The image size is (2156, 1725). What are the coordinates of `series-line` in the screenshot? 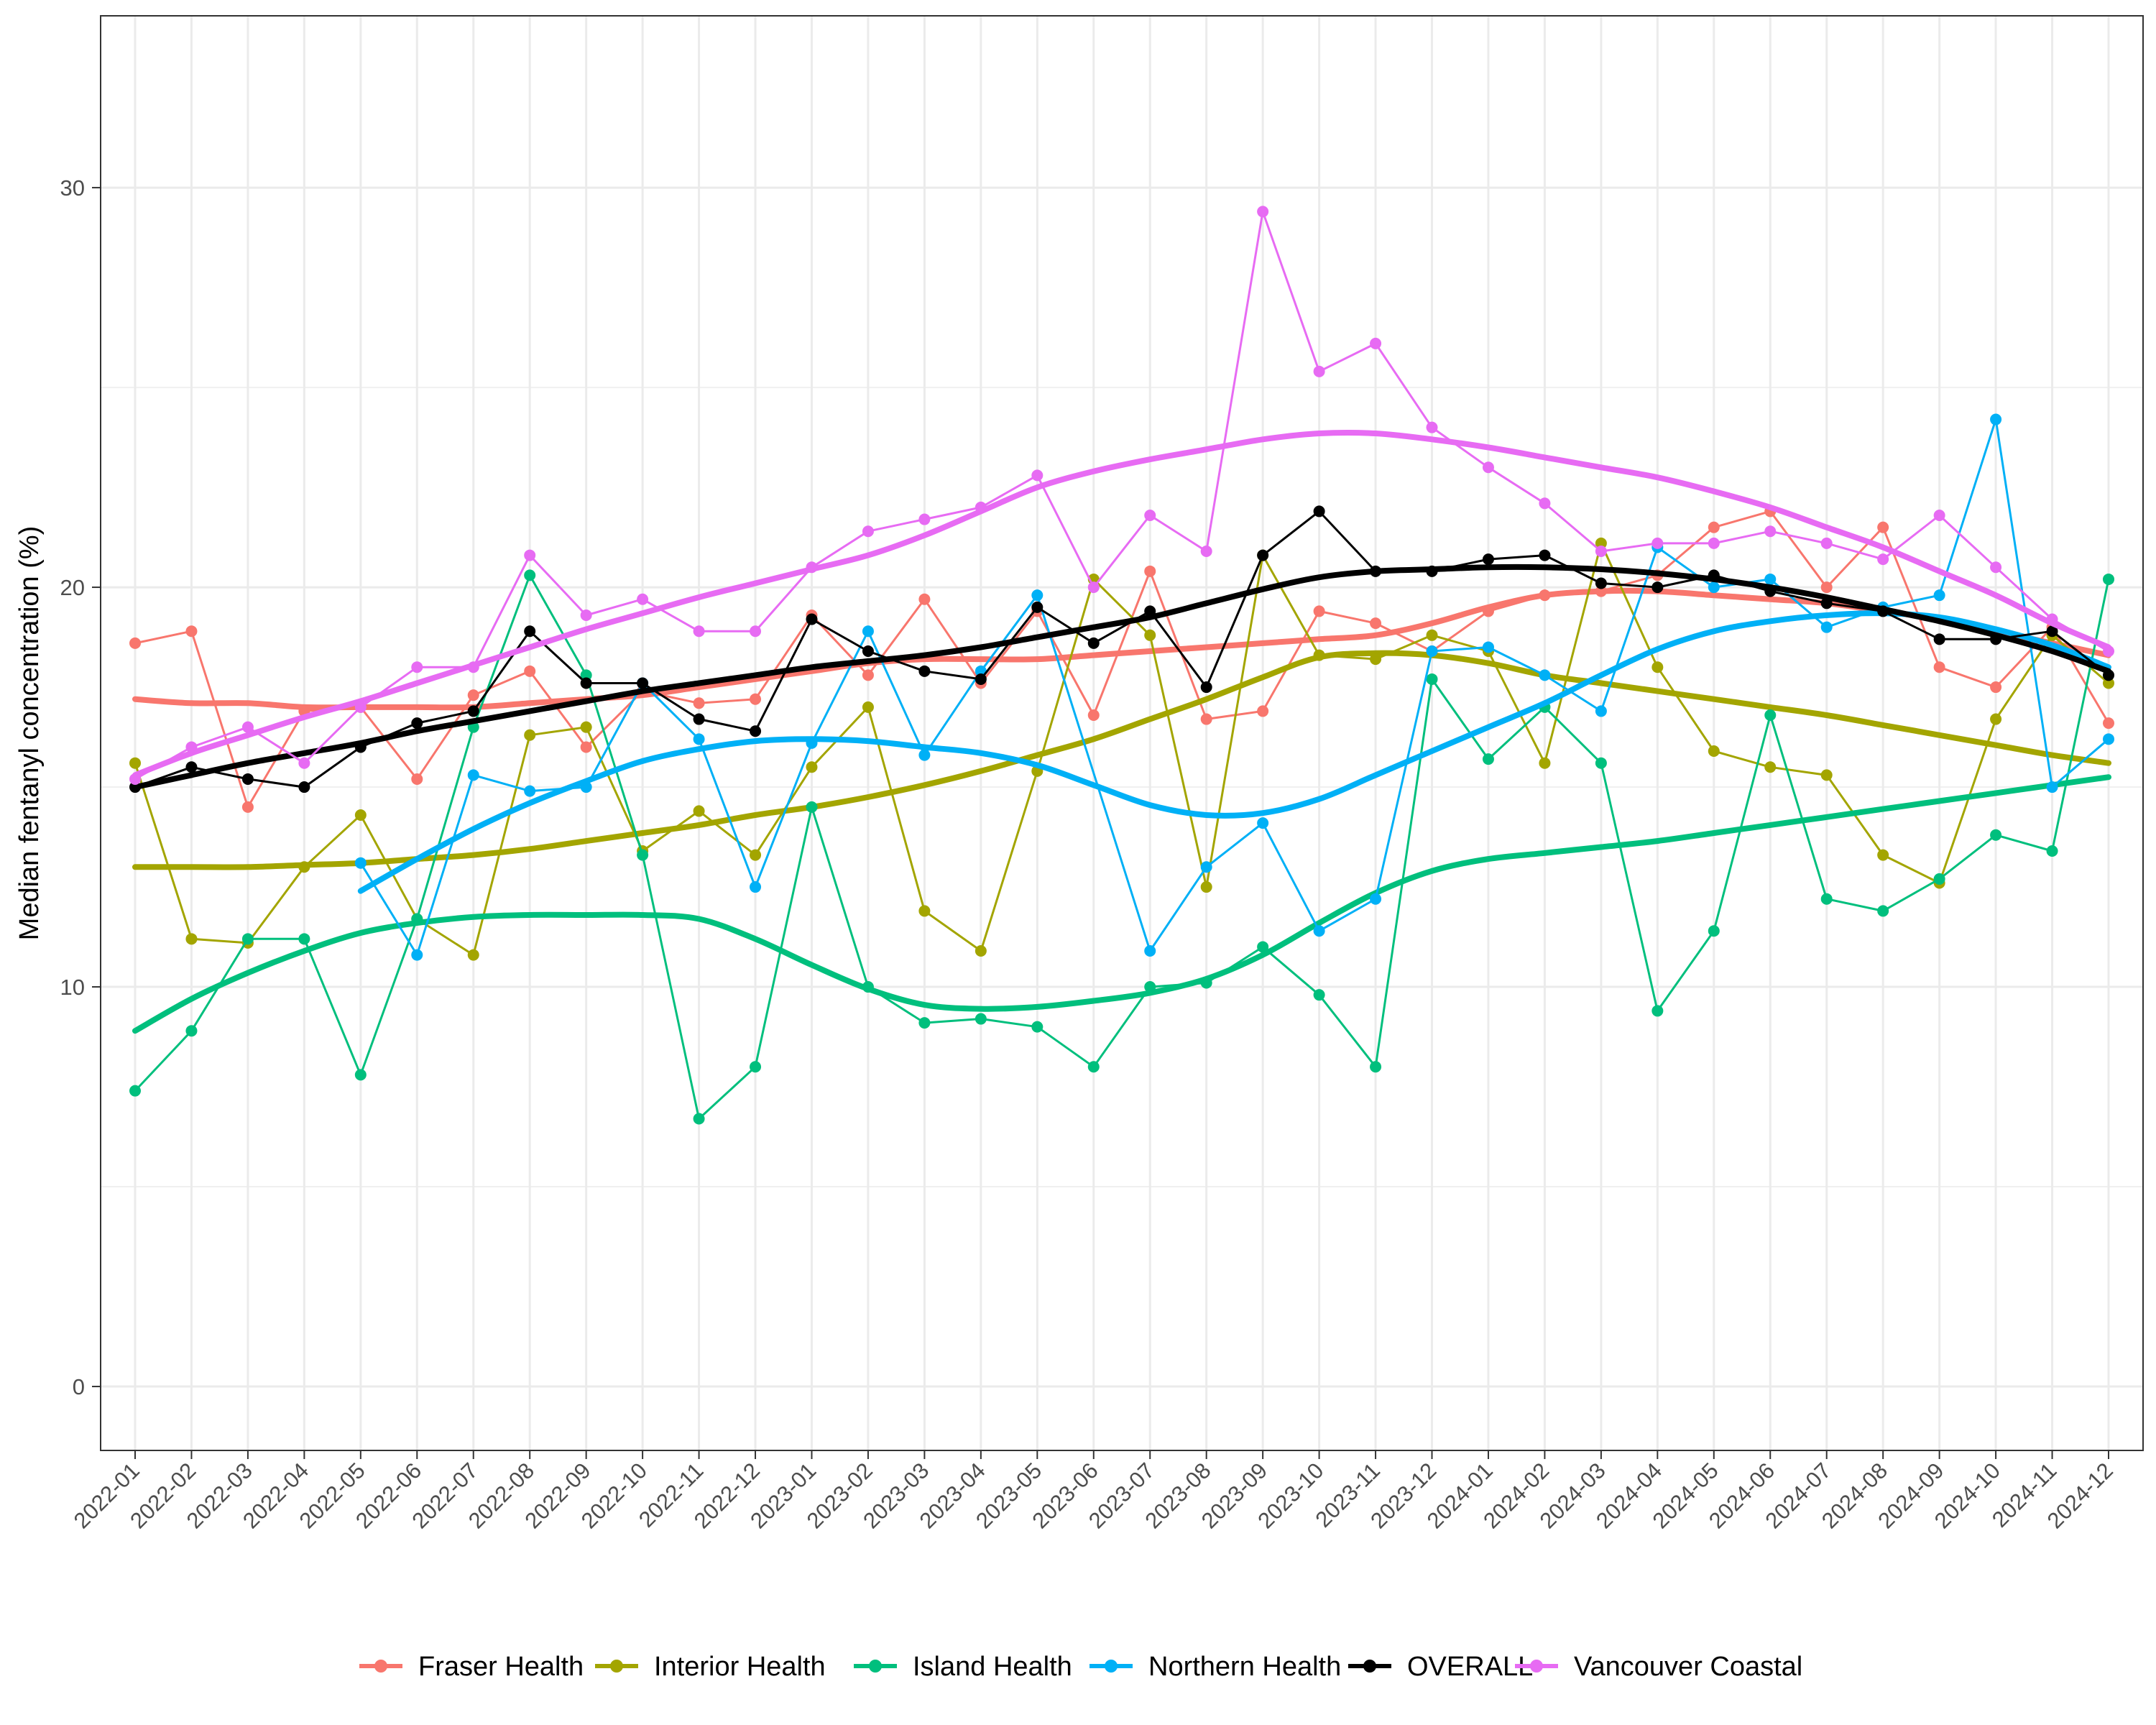 It's located at (1121, 649).